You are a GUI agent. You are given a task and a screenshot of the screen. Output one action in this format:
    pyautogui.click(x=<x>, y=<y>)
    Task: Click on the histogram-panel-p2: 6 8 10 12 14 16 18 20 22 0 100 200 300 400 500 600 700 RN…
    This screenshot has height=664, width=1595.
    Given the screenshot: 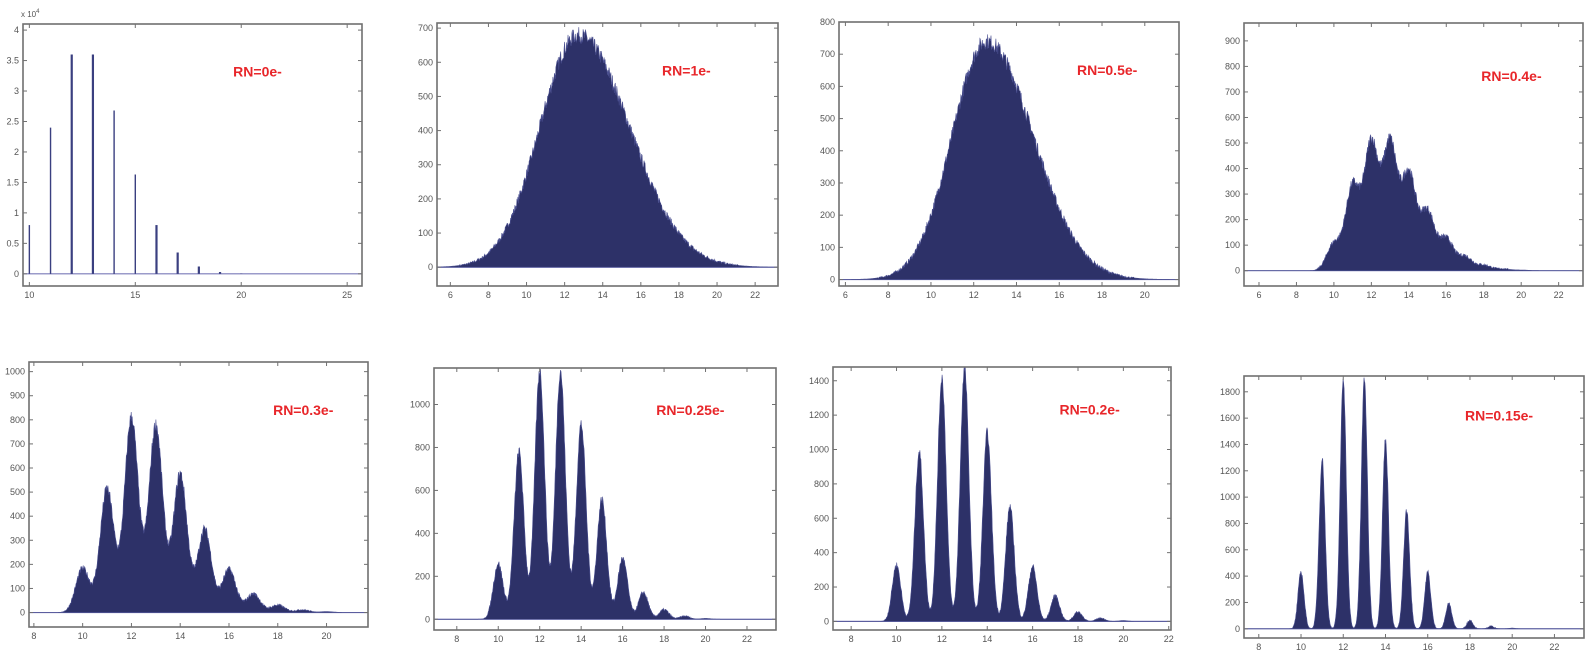 What is the action you would take?
    pyautogui.click(x=598, y=161)
    